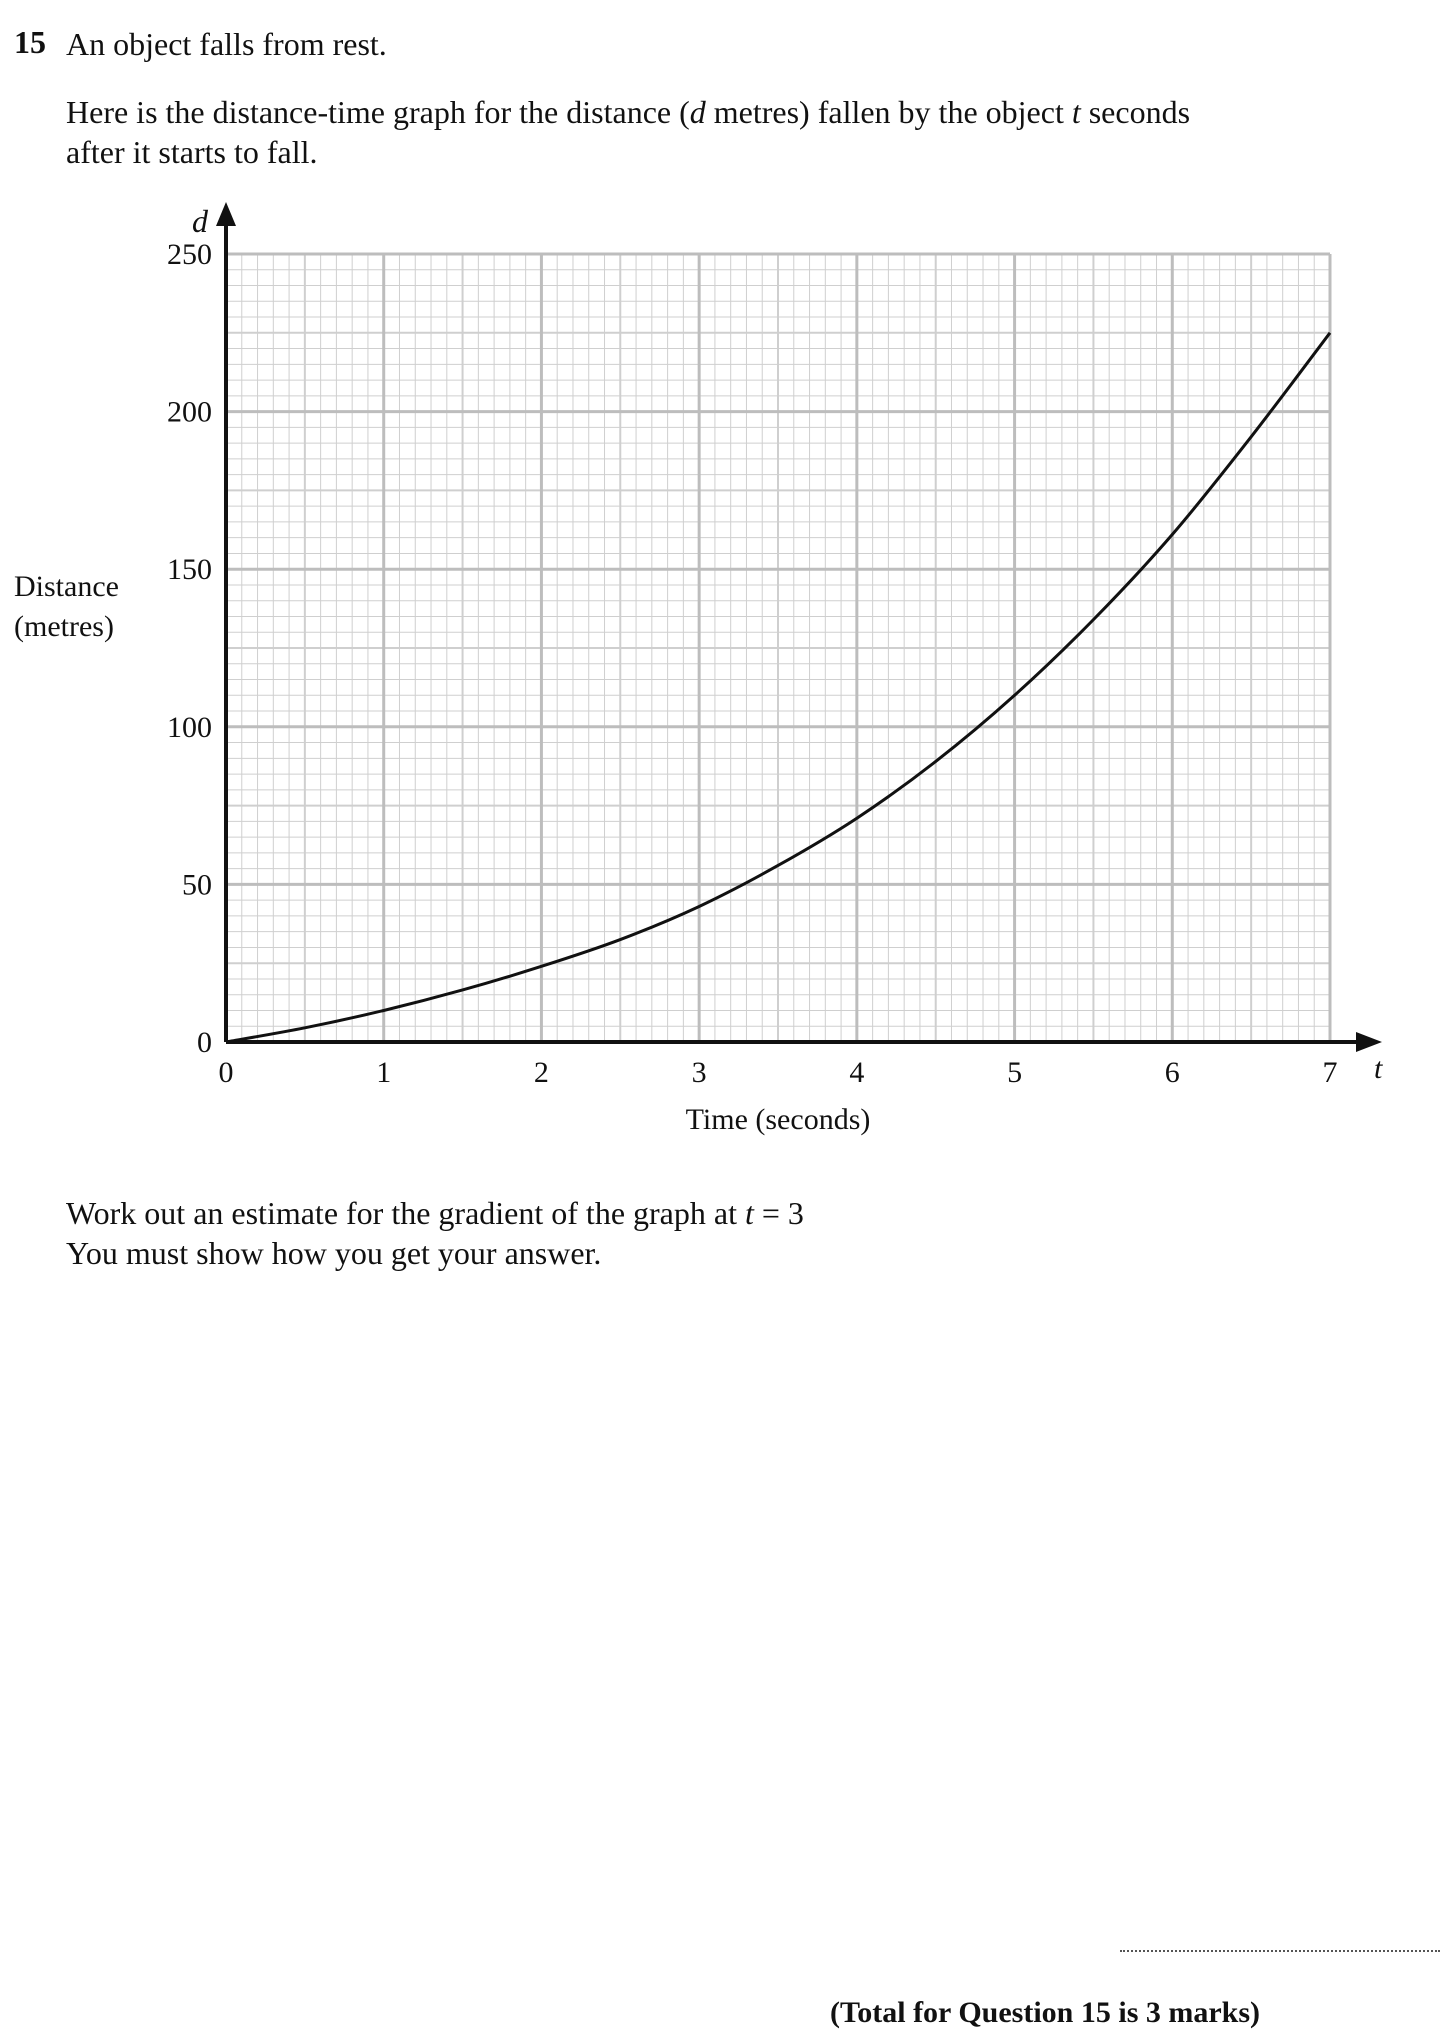  I want to click on y-tick-label: 0, so click(204, 1042).